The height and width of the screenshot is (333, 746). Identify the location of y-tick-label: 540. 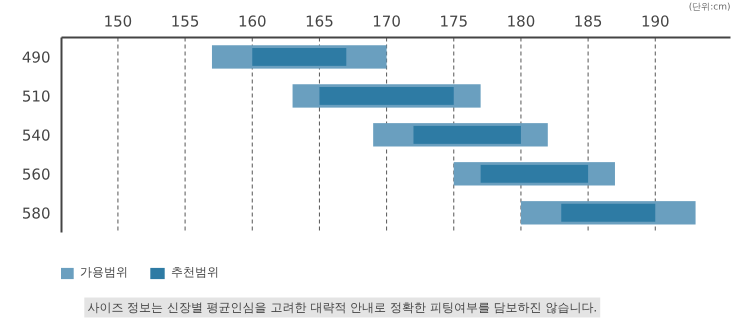
(36, 135).